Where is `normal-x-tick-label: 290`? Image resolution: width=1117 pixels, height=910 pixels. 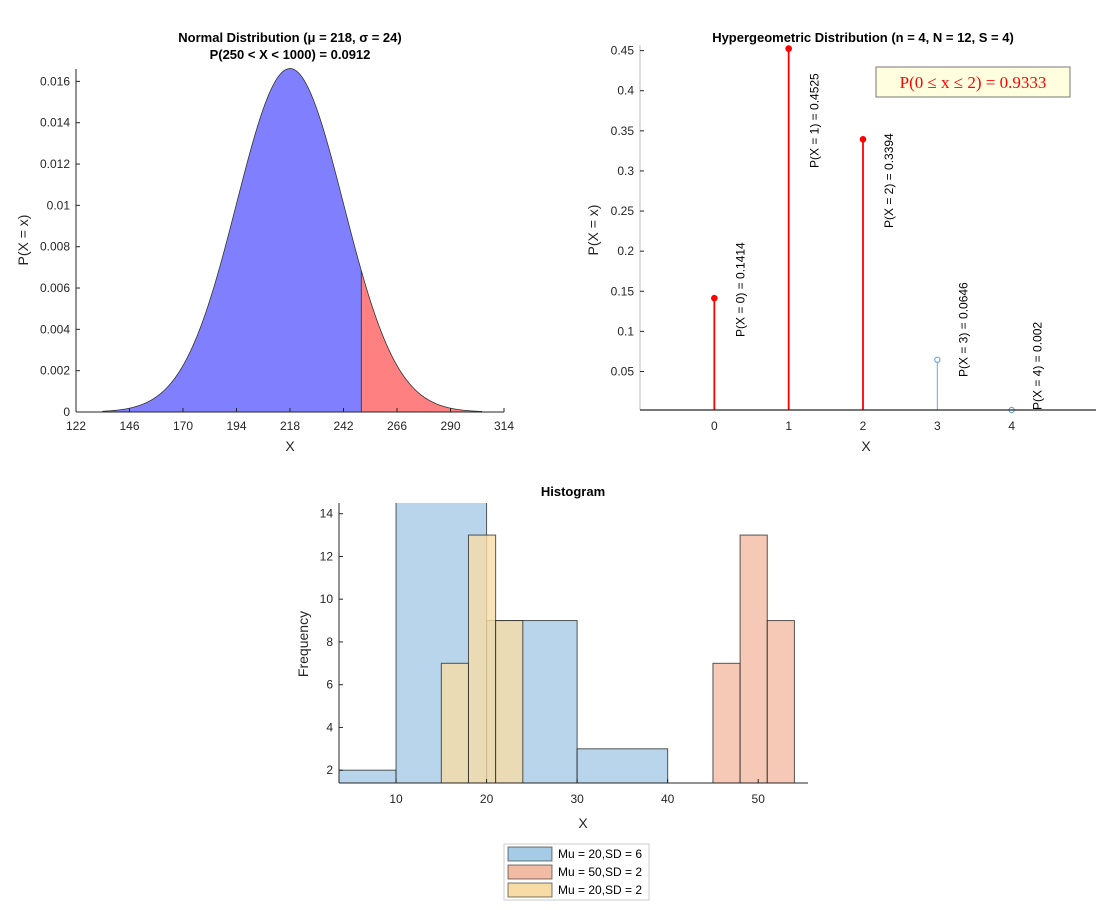 normal-x-tick-label: 290 is located at coordinates (450, 426).